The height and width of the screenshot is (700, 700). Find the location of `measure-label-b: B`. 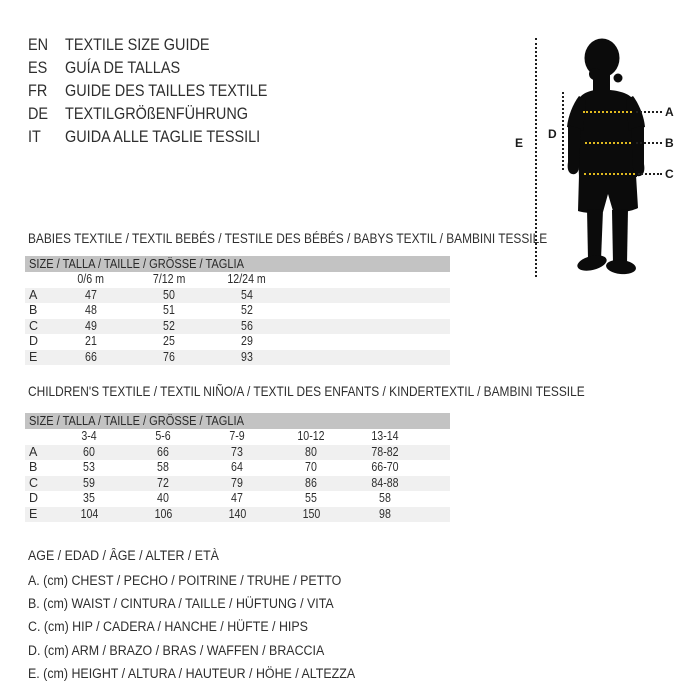

measure-label-b: B is located at coordinates (669, 143).